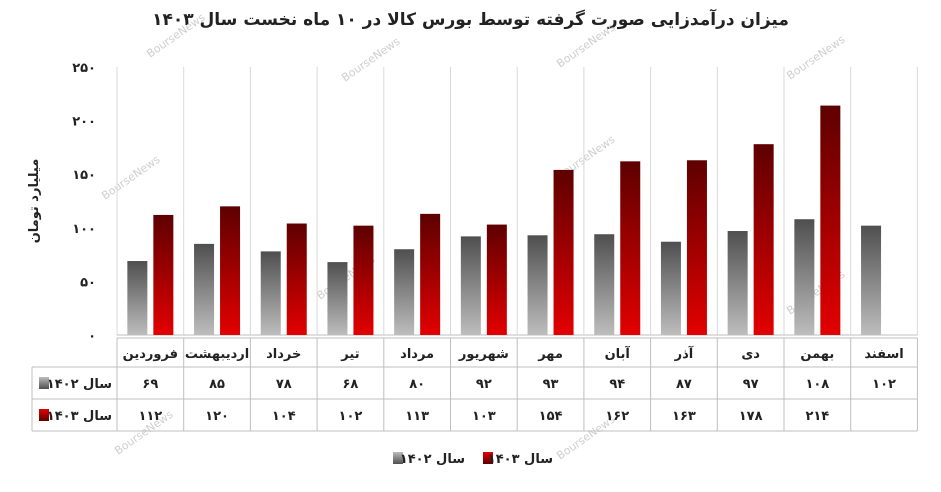 This screenshot has width=941, height=492. Describe the element at coordinates (884, 384) in the screenshot. I see `data-label-s0-11: ۱۰۲` at that location.